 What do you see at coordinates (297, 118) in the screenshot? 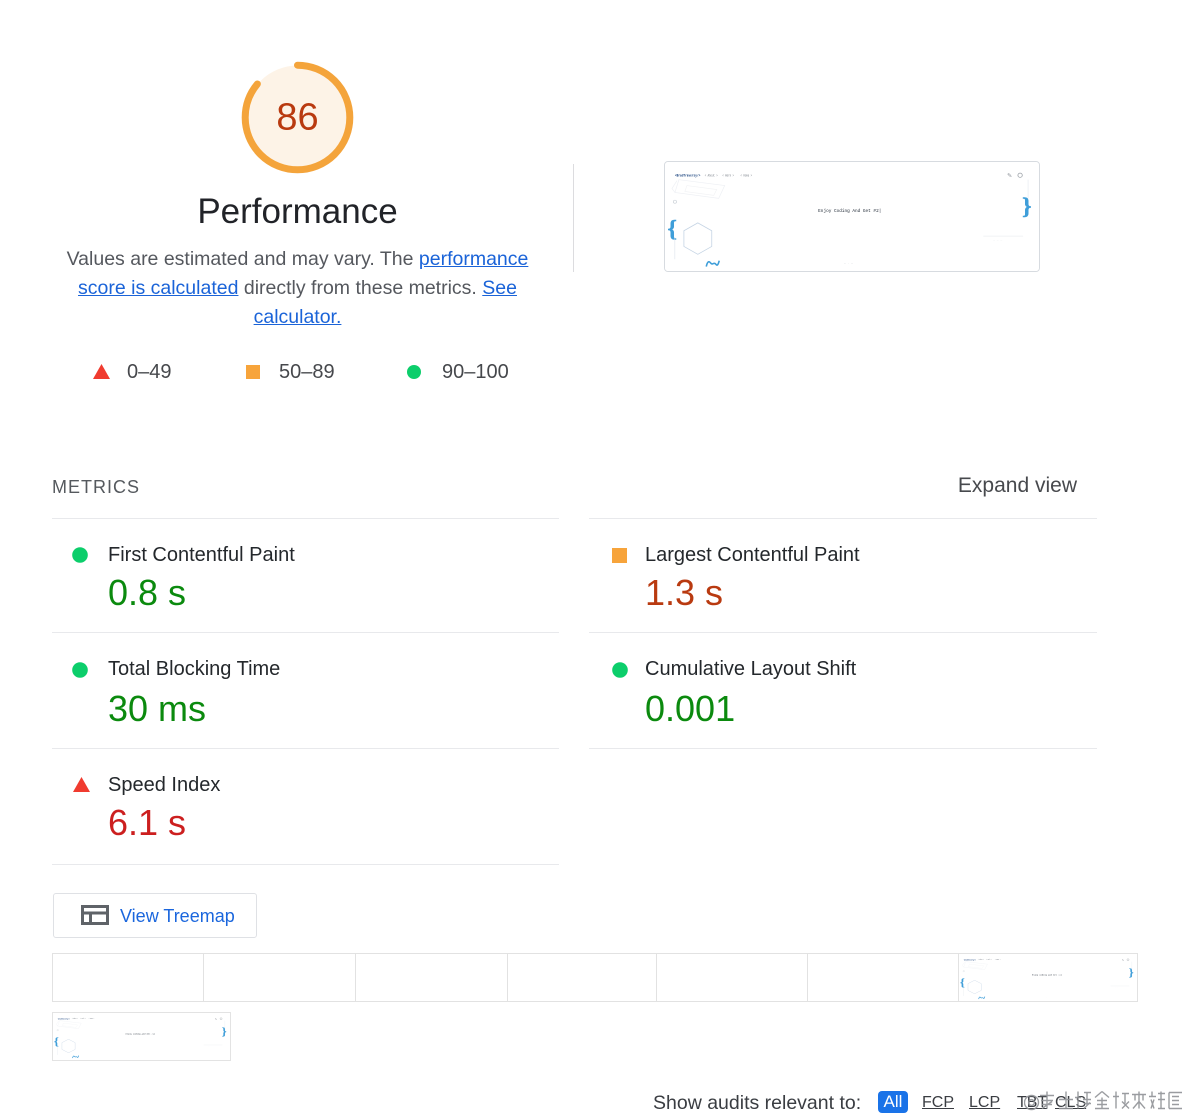
I see `svg-text: 86` at bounding box center [297, 118].